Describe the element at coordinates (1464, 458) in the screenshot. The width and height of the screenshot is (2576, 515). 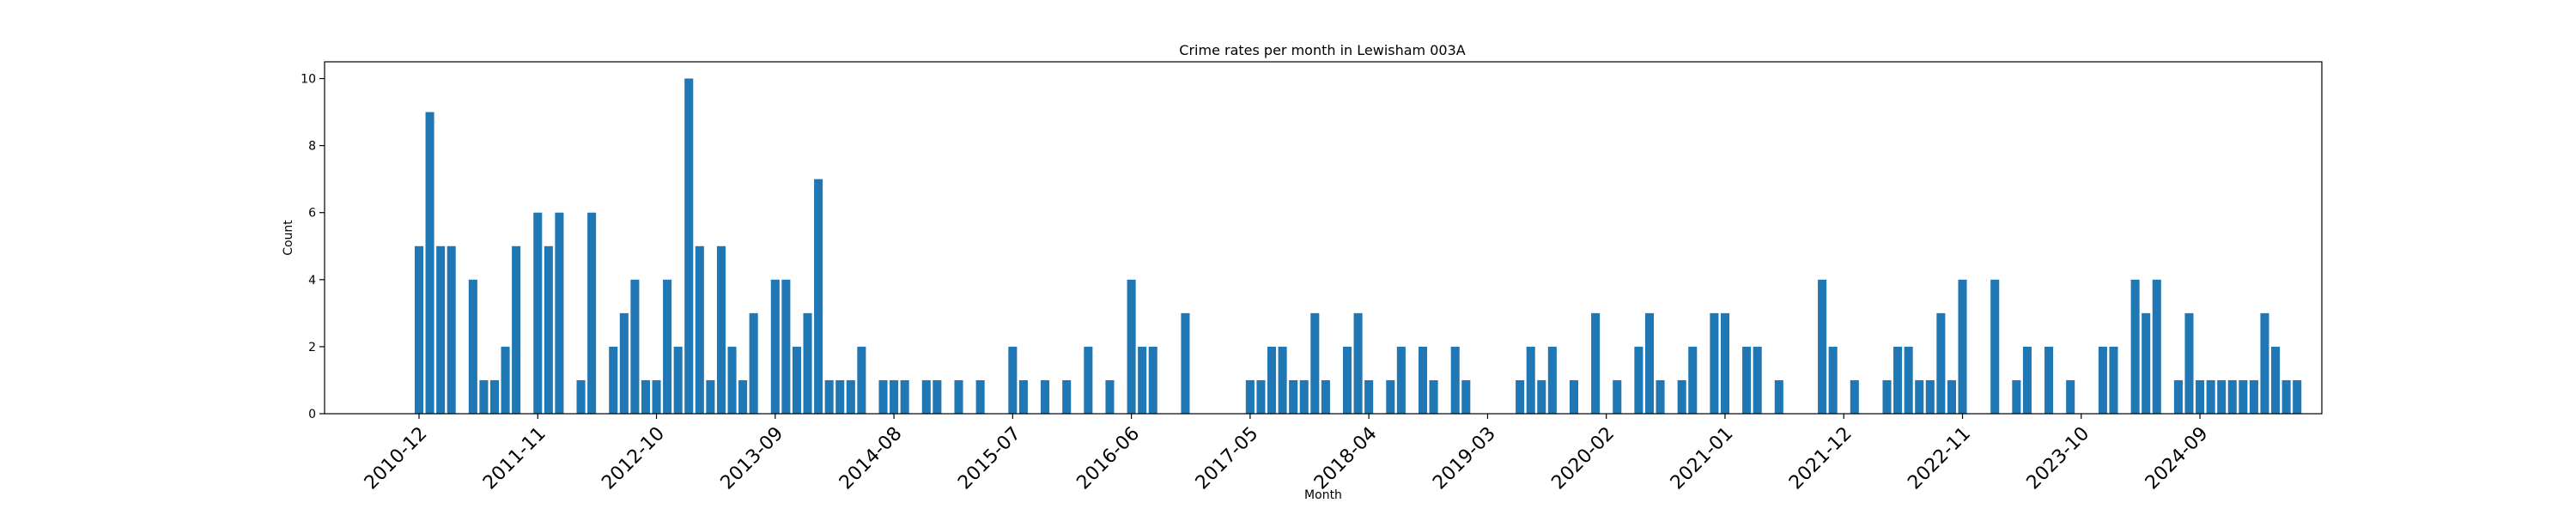
I see `x-tick-label: 2019-03` at that location.